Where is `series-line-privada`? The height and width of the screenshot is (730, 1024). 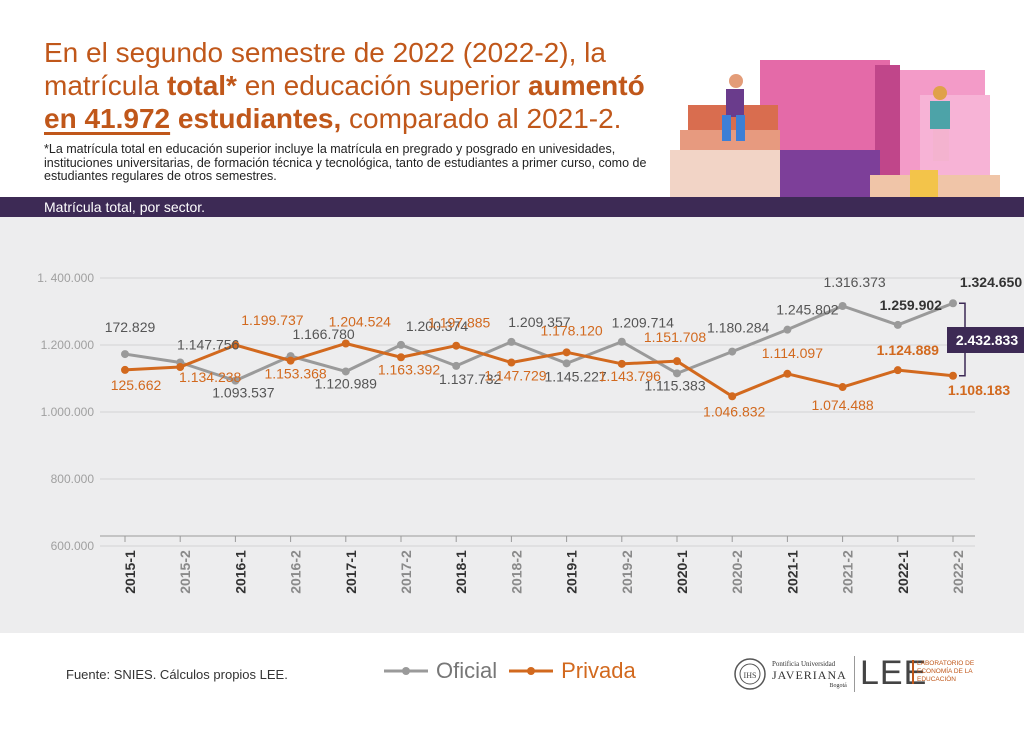
series-line-privada is located at coordinates (539, 369).